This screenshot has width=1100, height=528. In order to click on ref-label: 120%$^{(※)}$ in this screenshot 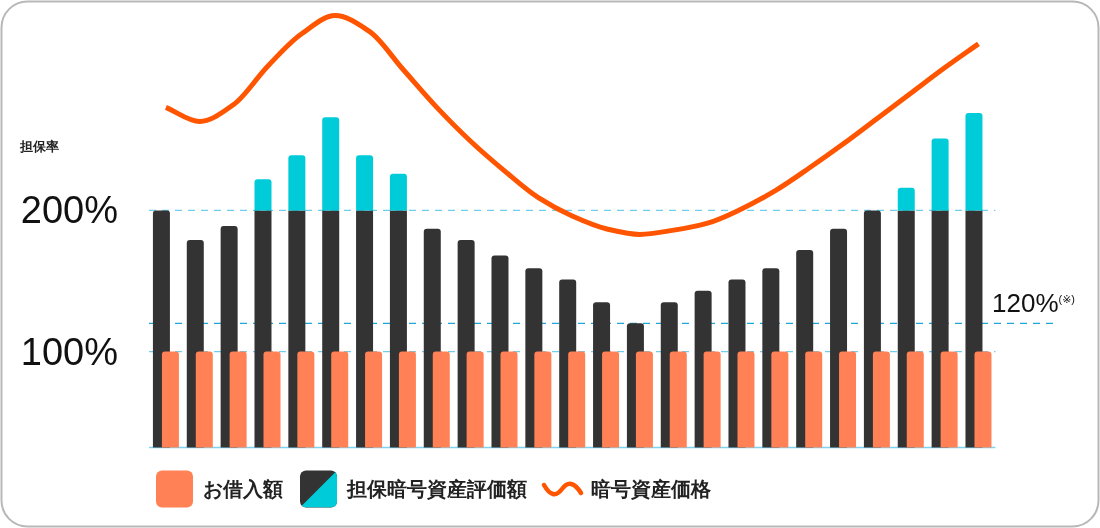, I will do `click(1033, 302)`.